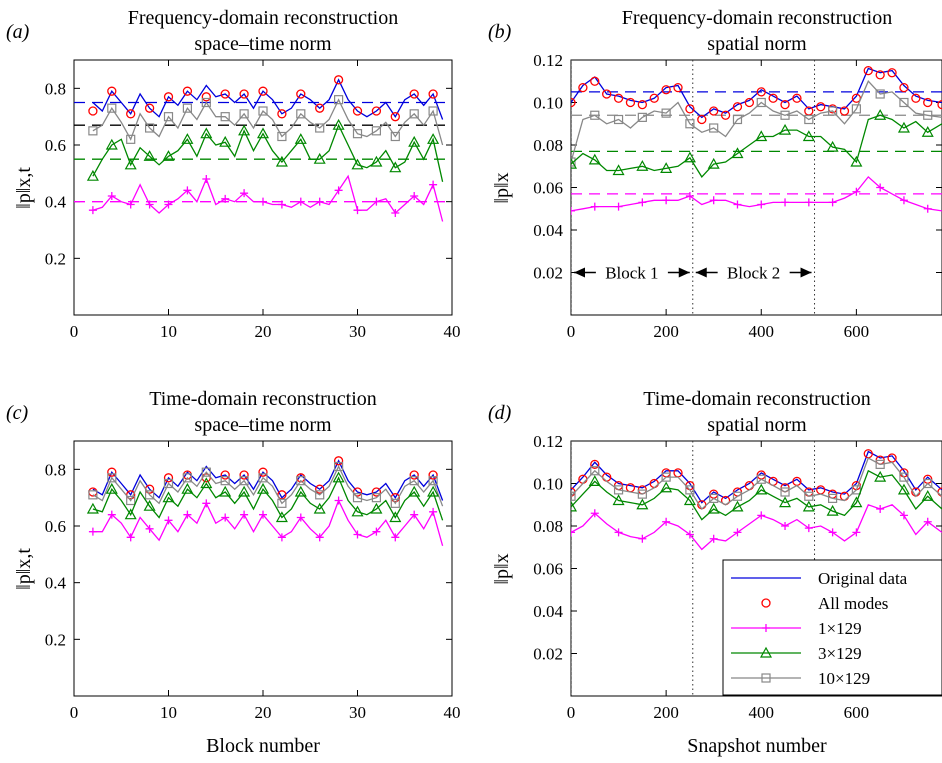 This screenshot has height=763, width=942. Describe the element at coordinates (753, 272) in the screenshot. I see `block-annotation: Block 2` at that location.